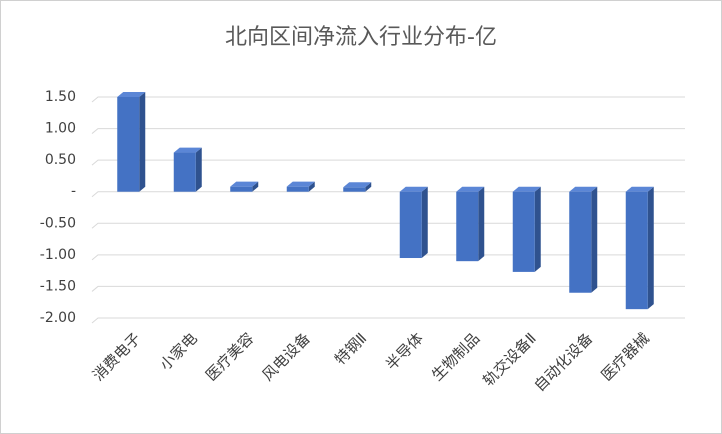  Describe the element at coordinates (58, 223) in the screenshot. I see `y-tick-label: -0.50` at that location.